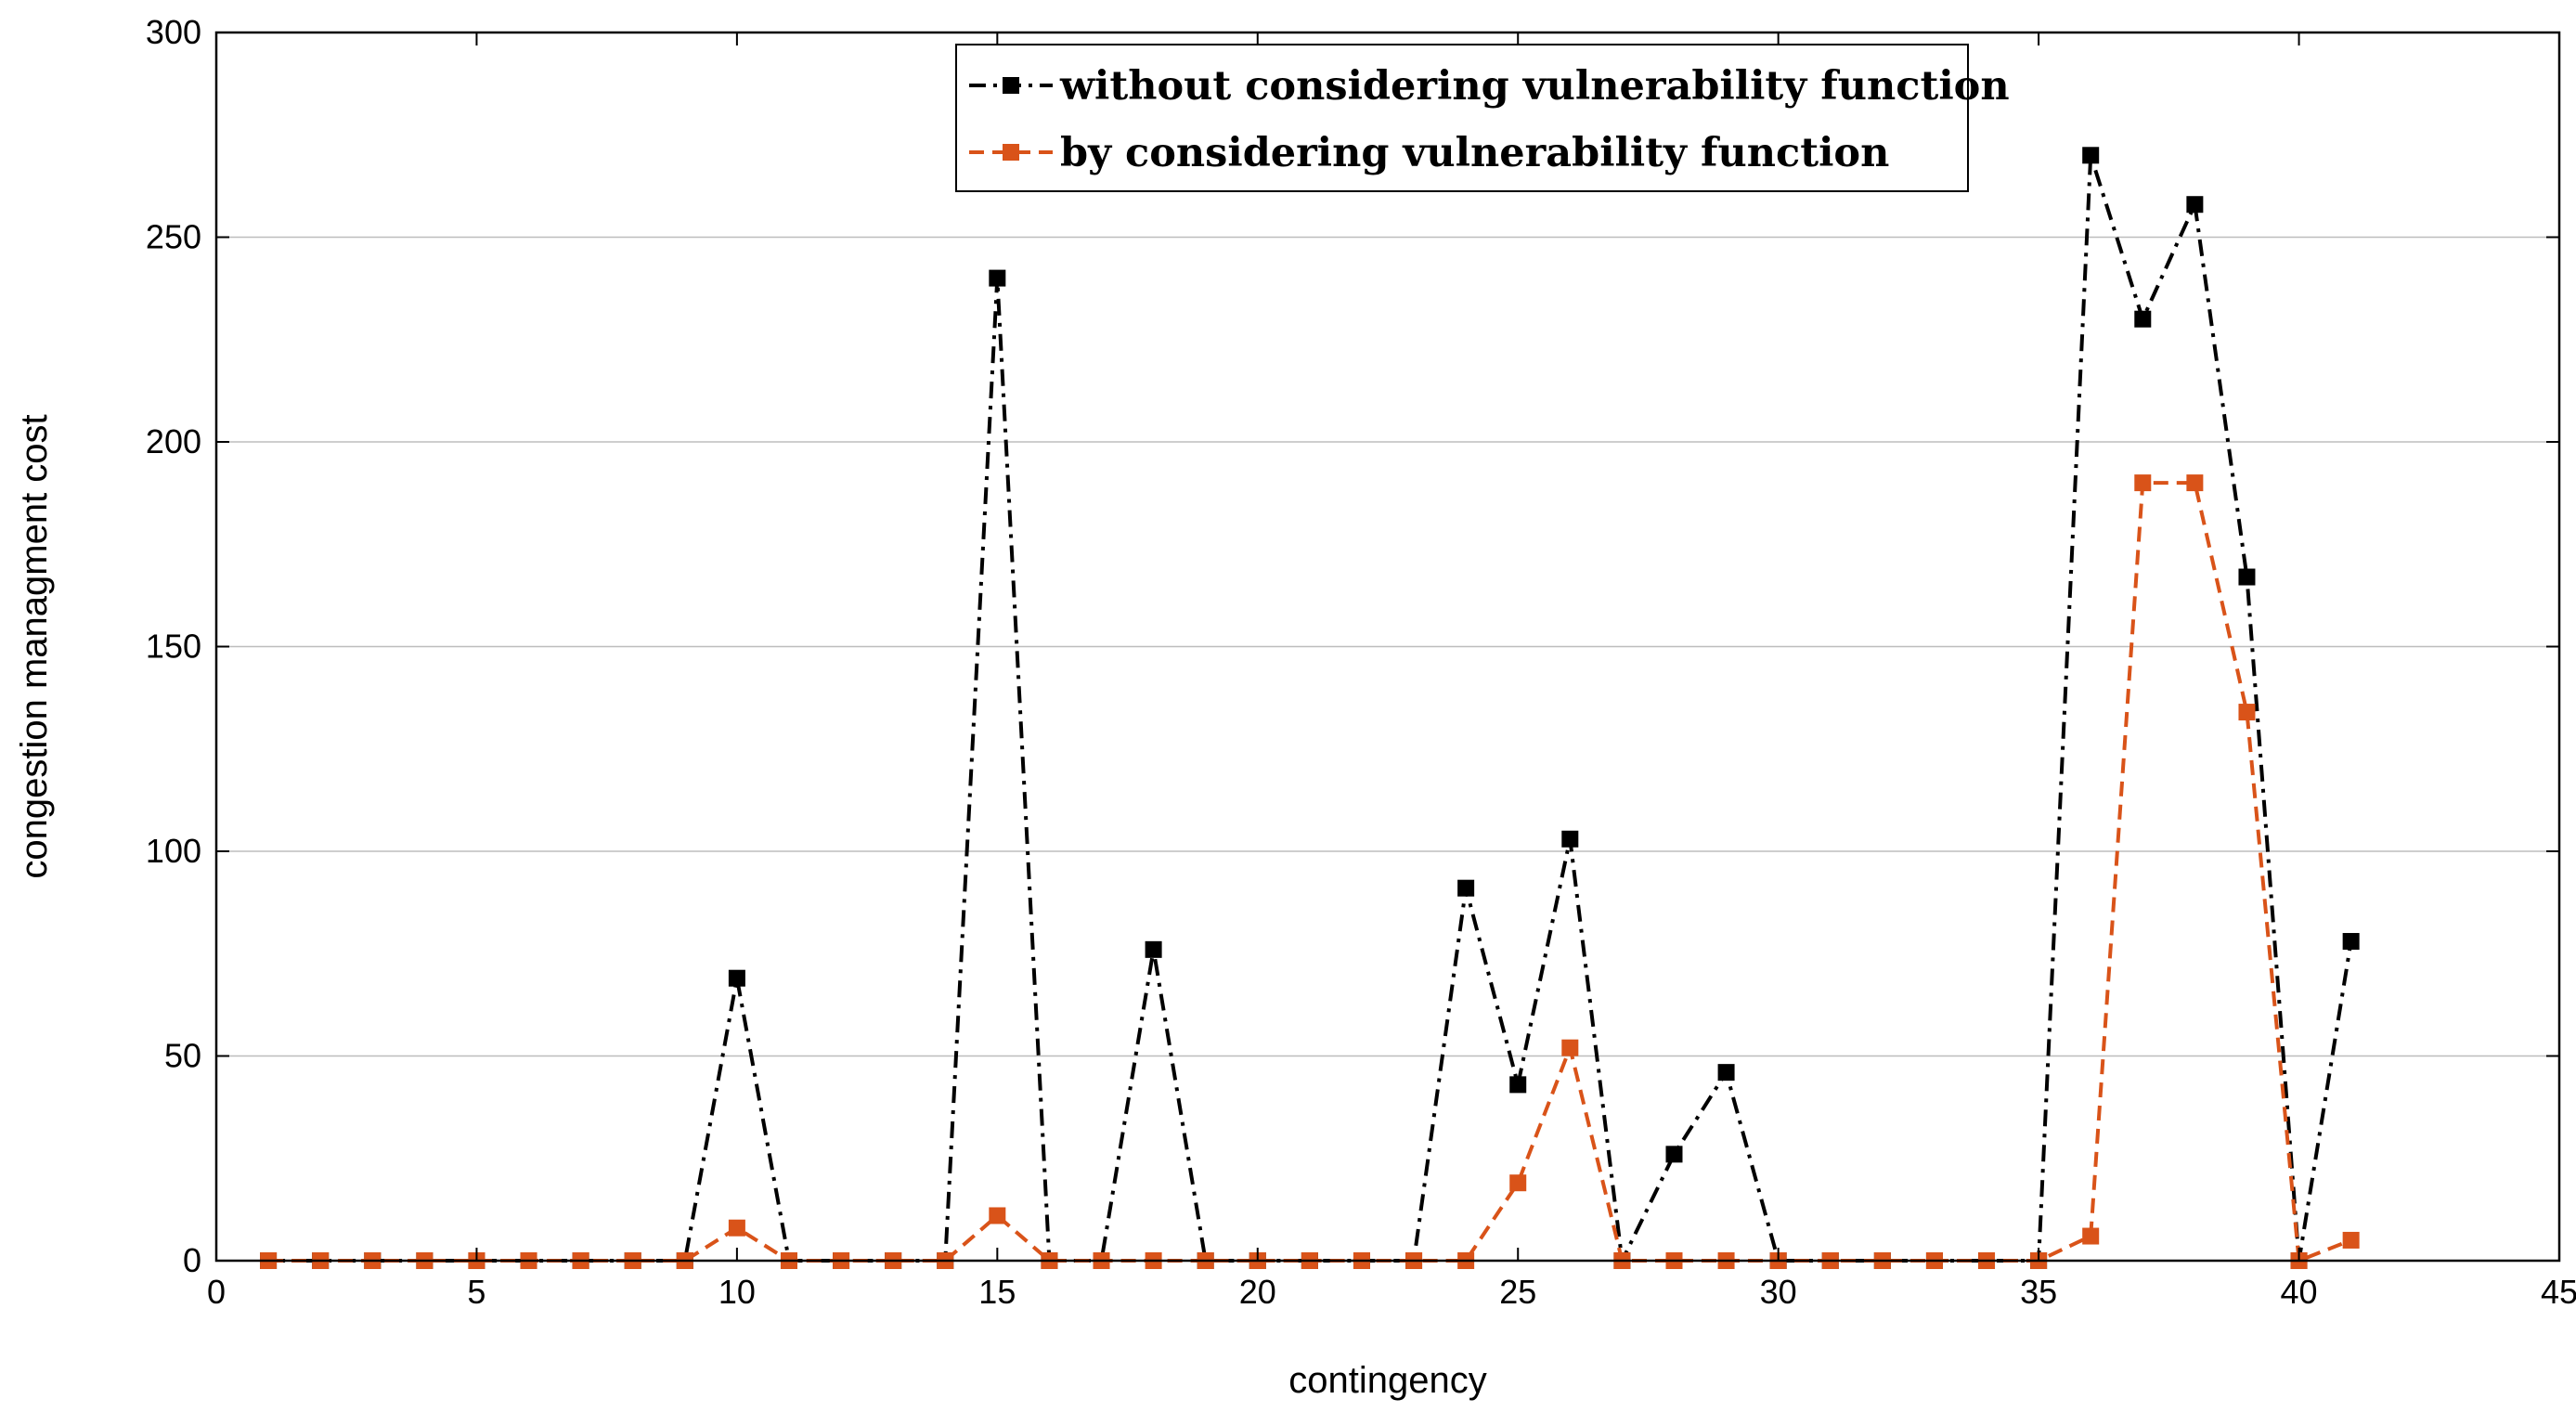  I want to click on x-tick-label: 20, so click(1257, 1292).